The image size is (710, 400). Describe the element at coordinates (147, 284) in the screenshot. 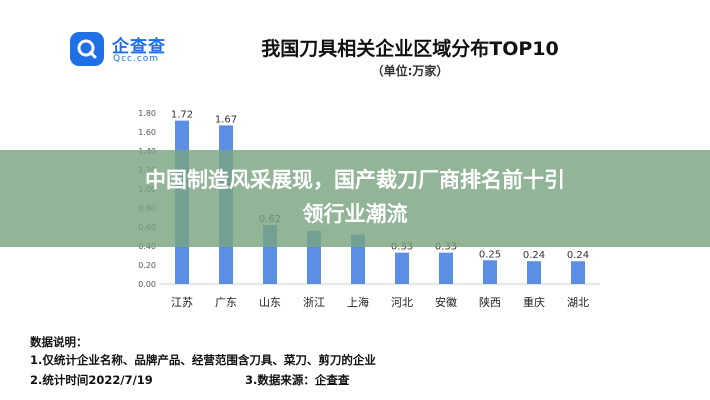

I see `y-tick-label: 0.00` at that location.